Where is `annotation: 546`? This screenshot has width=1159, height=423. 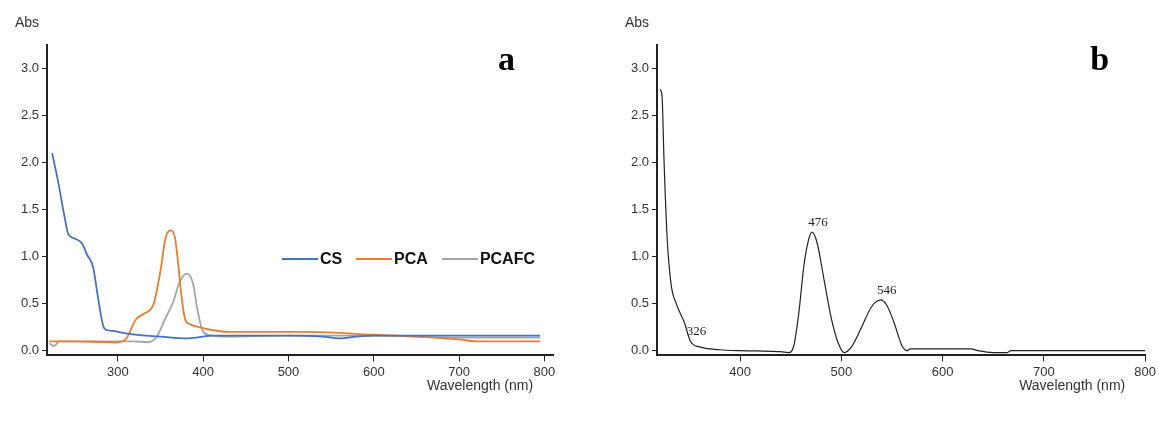
annotation: 546 is located at coordinates (887, 289).